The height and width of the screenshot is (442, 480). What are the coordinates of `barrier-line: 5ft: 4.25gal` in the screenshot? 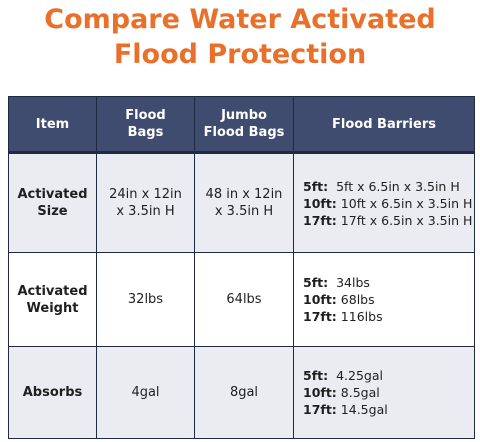 It's located at (343, 375).